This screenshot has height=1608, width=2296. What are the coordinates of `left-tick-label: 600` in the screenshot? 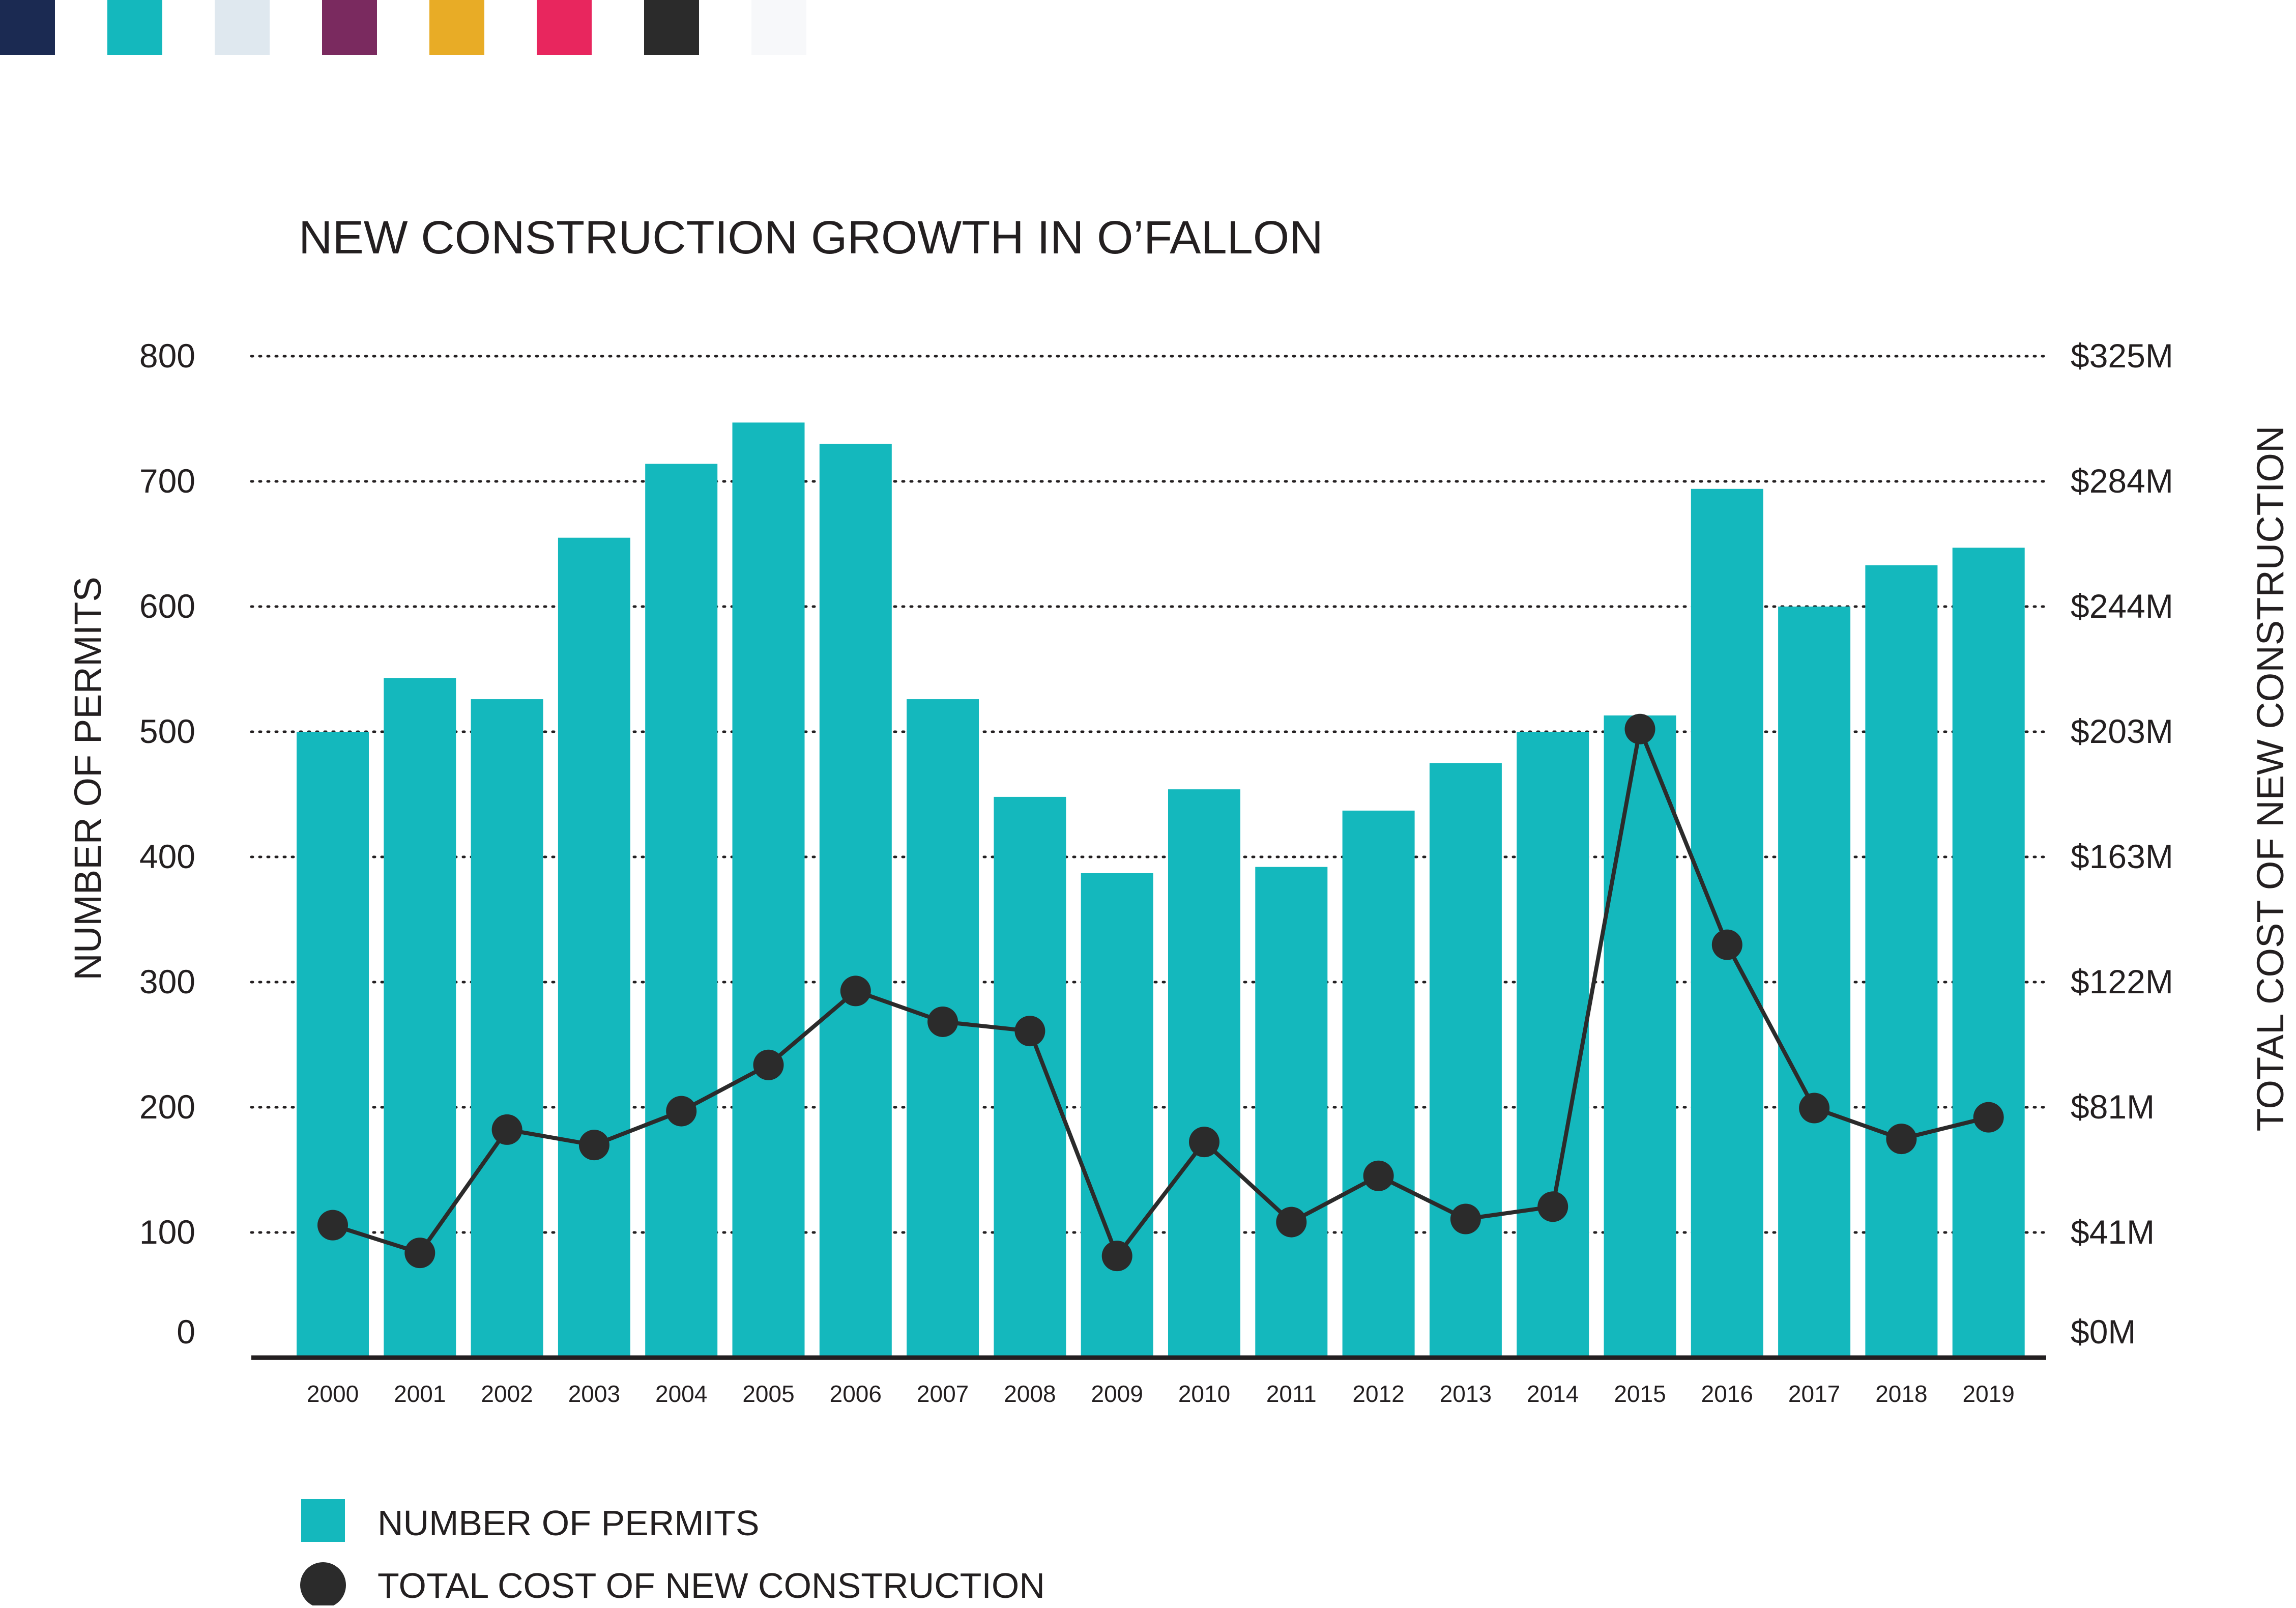 It's located at (167, 606).